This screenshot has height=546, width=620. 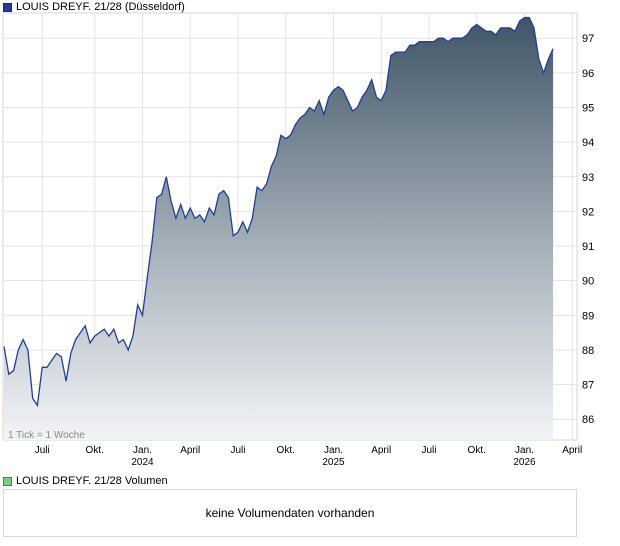 I want to click on volume-legend-label: LOUIS DREYF. 21/28 Volumen, so click(x=92, y=481).